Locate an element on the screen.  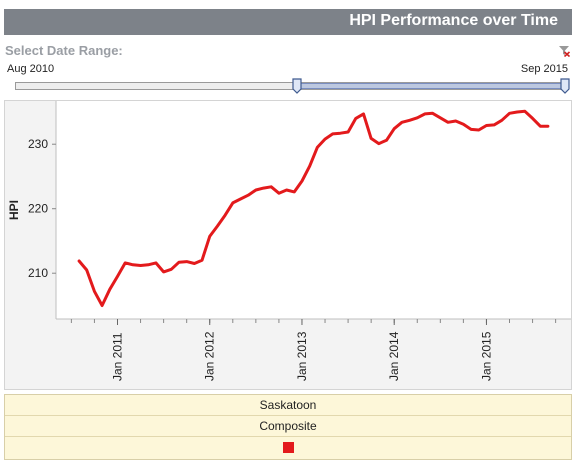
legend-property-type: Composite is located at coordinates (288, 426).